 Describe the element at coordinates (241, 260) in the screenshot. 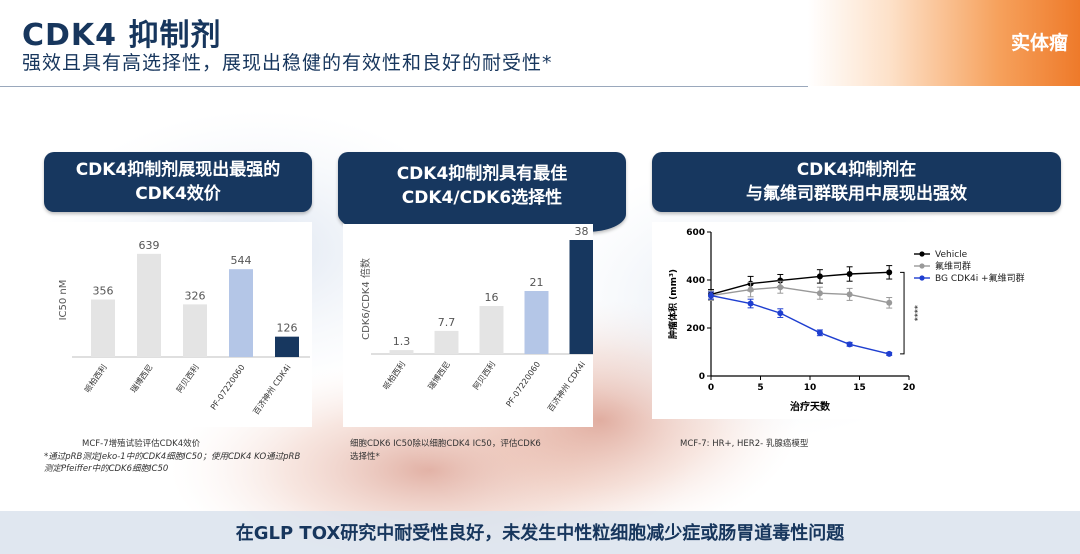

I see `bar-value-label-3: 544` at that location.